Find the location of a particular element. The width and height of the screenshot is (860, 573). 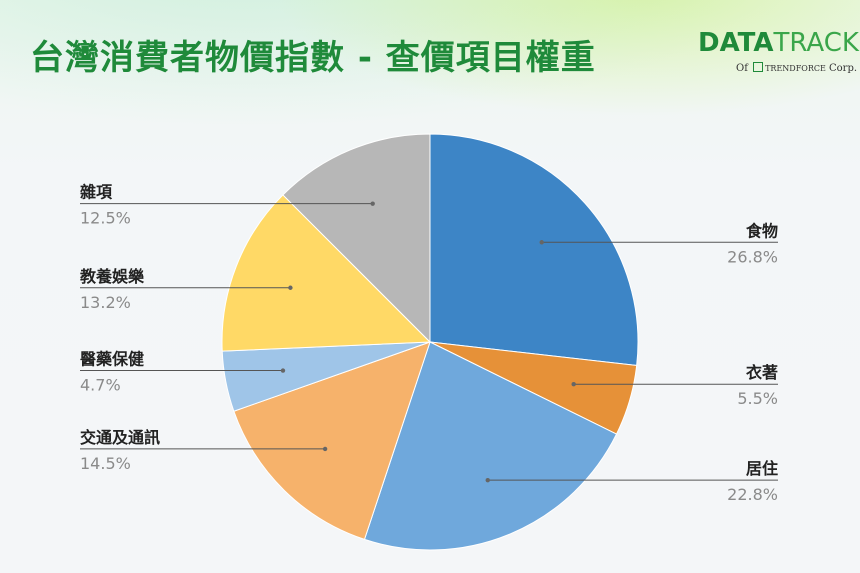

logo-sub-brand: TRENDFORCE is located at coordinates (795, 68).